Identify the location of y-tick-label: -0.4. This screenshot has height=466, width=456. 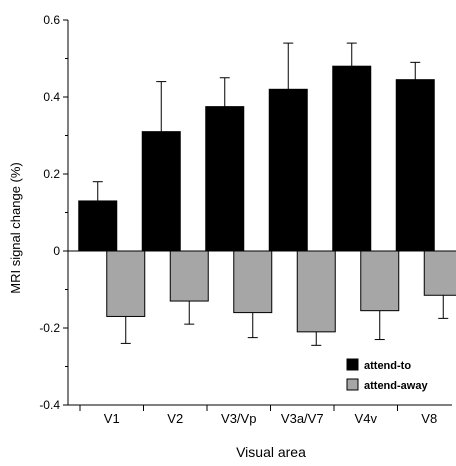
(49, 405).